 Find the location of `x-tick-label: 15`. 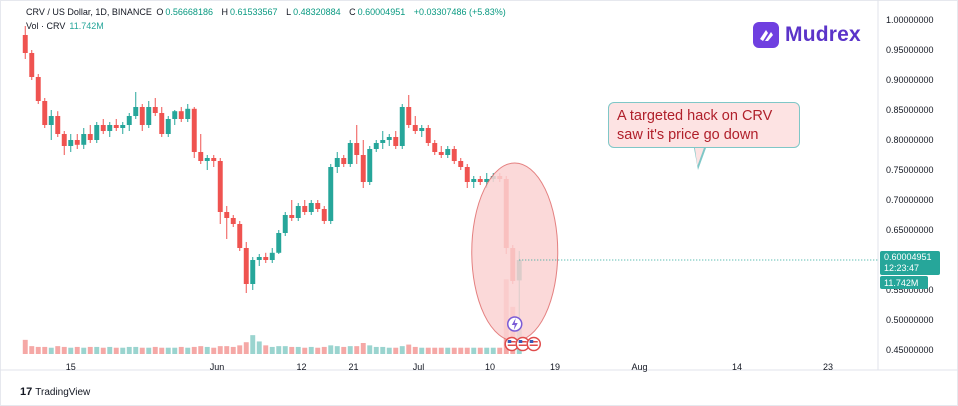

x-tick-label: 15 is located at coordinates (71, 367).